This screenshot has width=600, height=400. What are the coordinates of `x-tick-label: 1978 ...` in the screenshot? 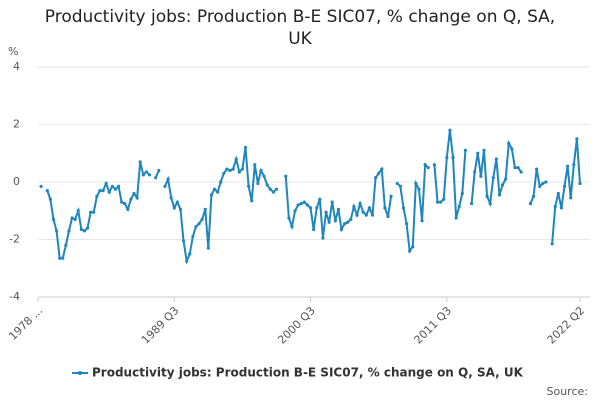 It's located at (25, 323).